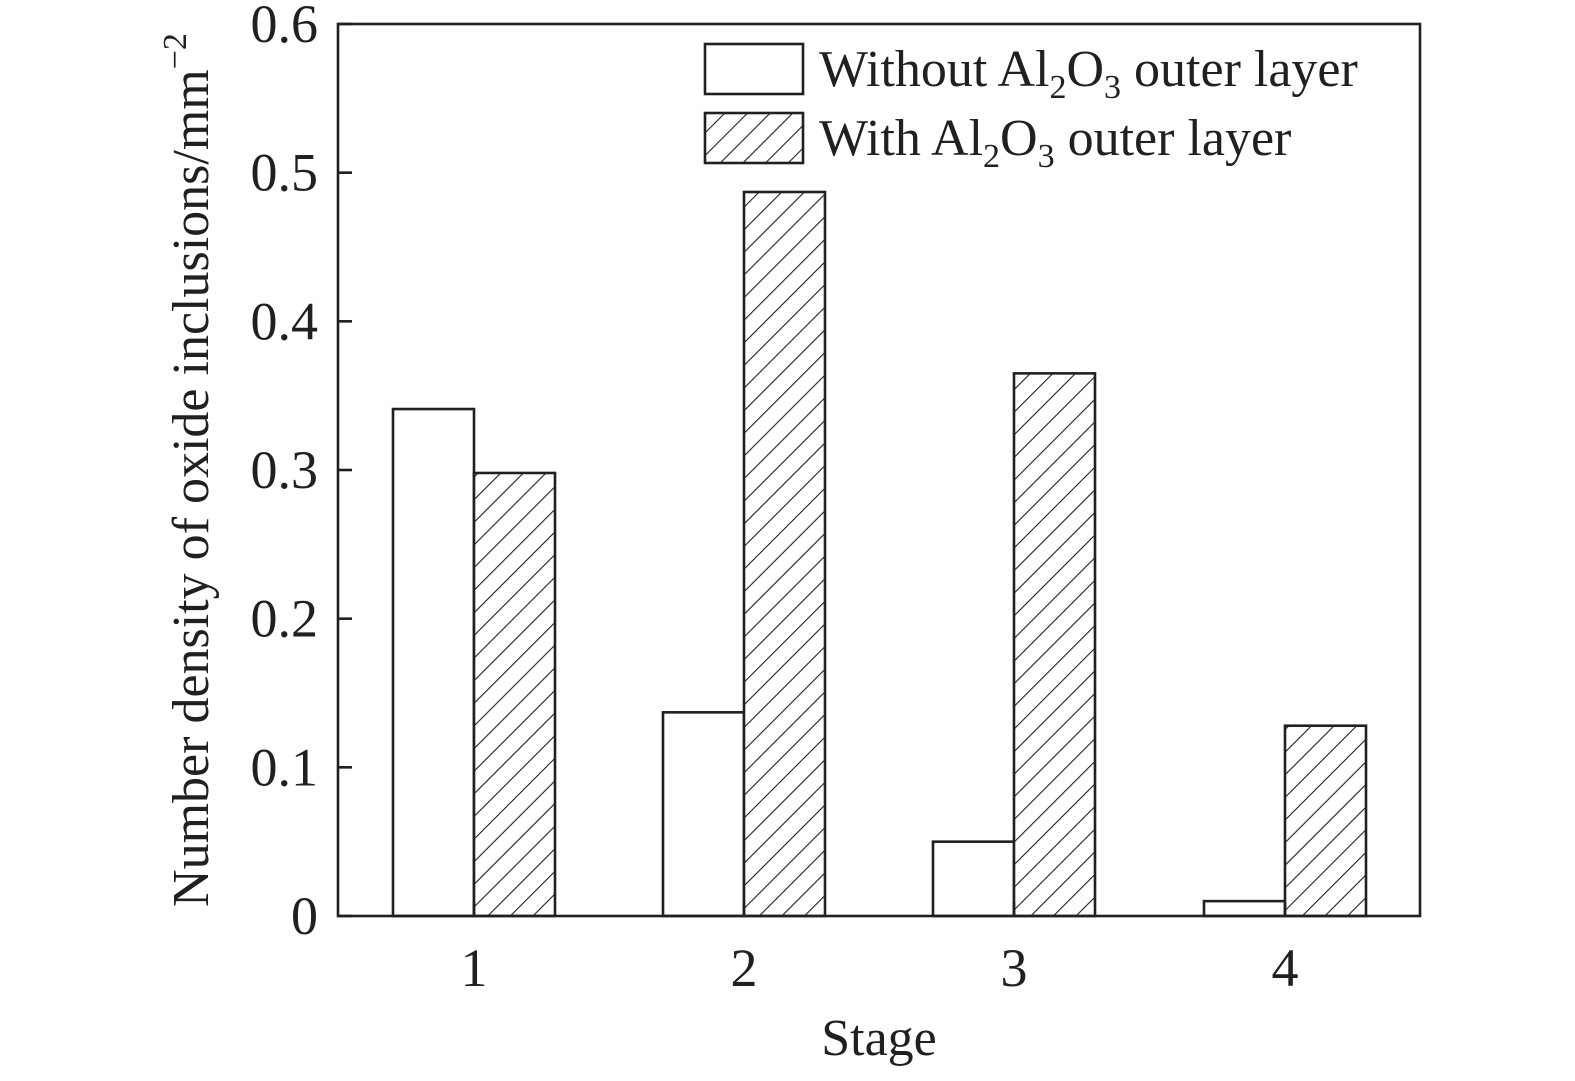 Image resolution: width=1575 pixels, height=1081 pixels. Describe the element at coordinates (754, 69) in the screenshot. I see `legend-swatch-series1` at that location.